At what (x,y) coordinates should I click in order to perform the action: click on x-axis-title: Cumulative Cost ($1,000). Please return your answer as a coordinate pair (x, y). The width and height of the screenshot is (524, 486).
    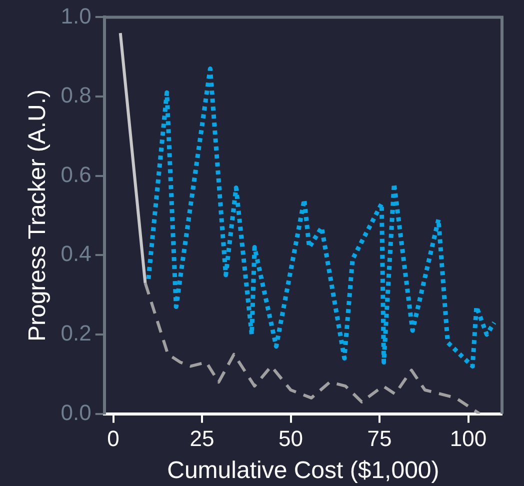
    Looking at the image, I should click on (303, 470).